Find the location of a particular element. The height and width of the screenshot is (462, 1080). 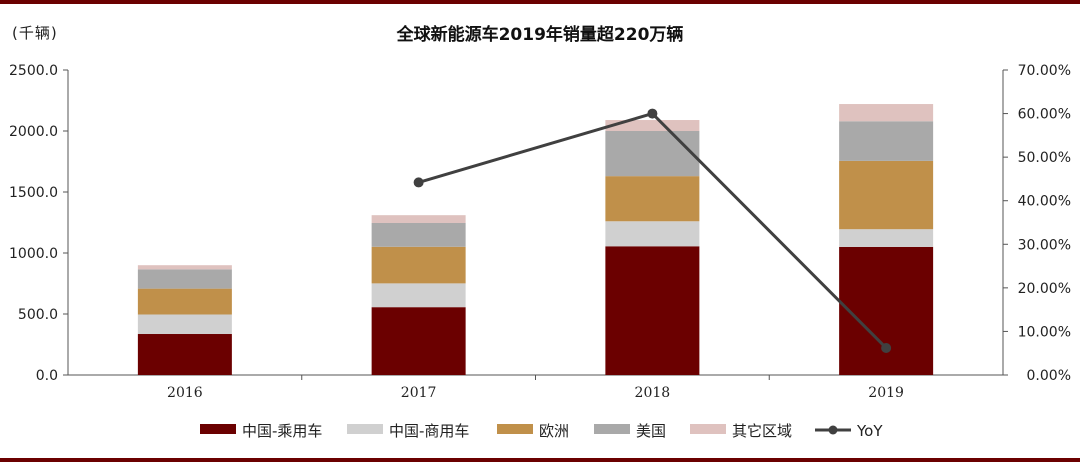

y-tick-label-right: 60.00% is located at coordinates (1044, 115).